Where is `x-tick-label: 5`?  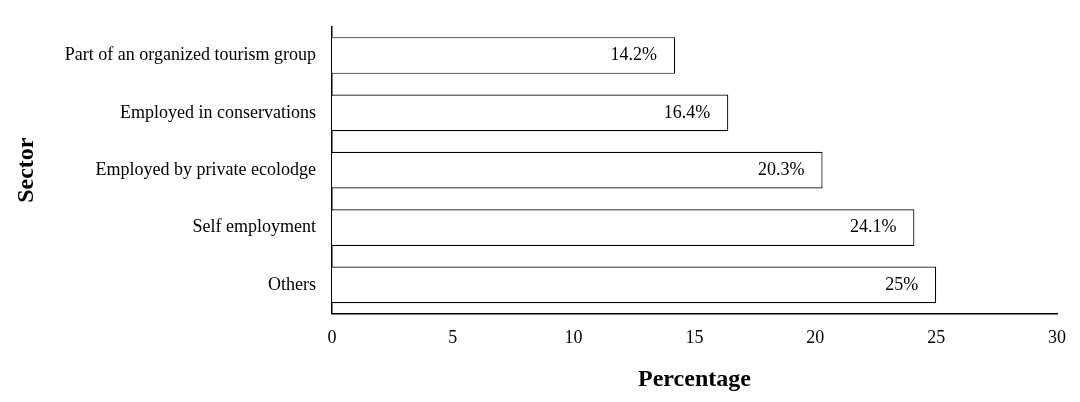 x-tick-label: 5 is located at coordinates (453, 337).